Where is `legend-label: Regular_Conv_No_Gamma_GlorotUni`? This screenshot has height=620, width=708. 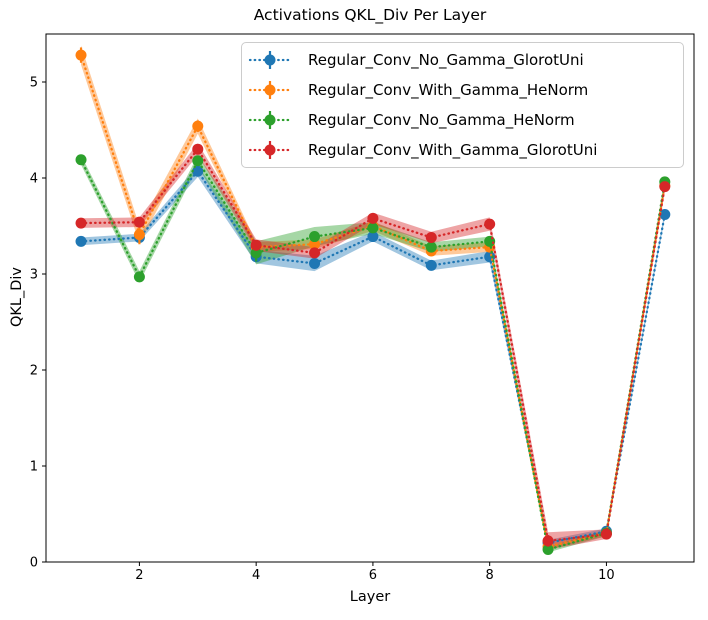
legend-label: Regular_Conv_No_Gamma_GlorotUni is located at coordinates (446, 60).